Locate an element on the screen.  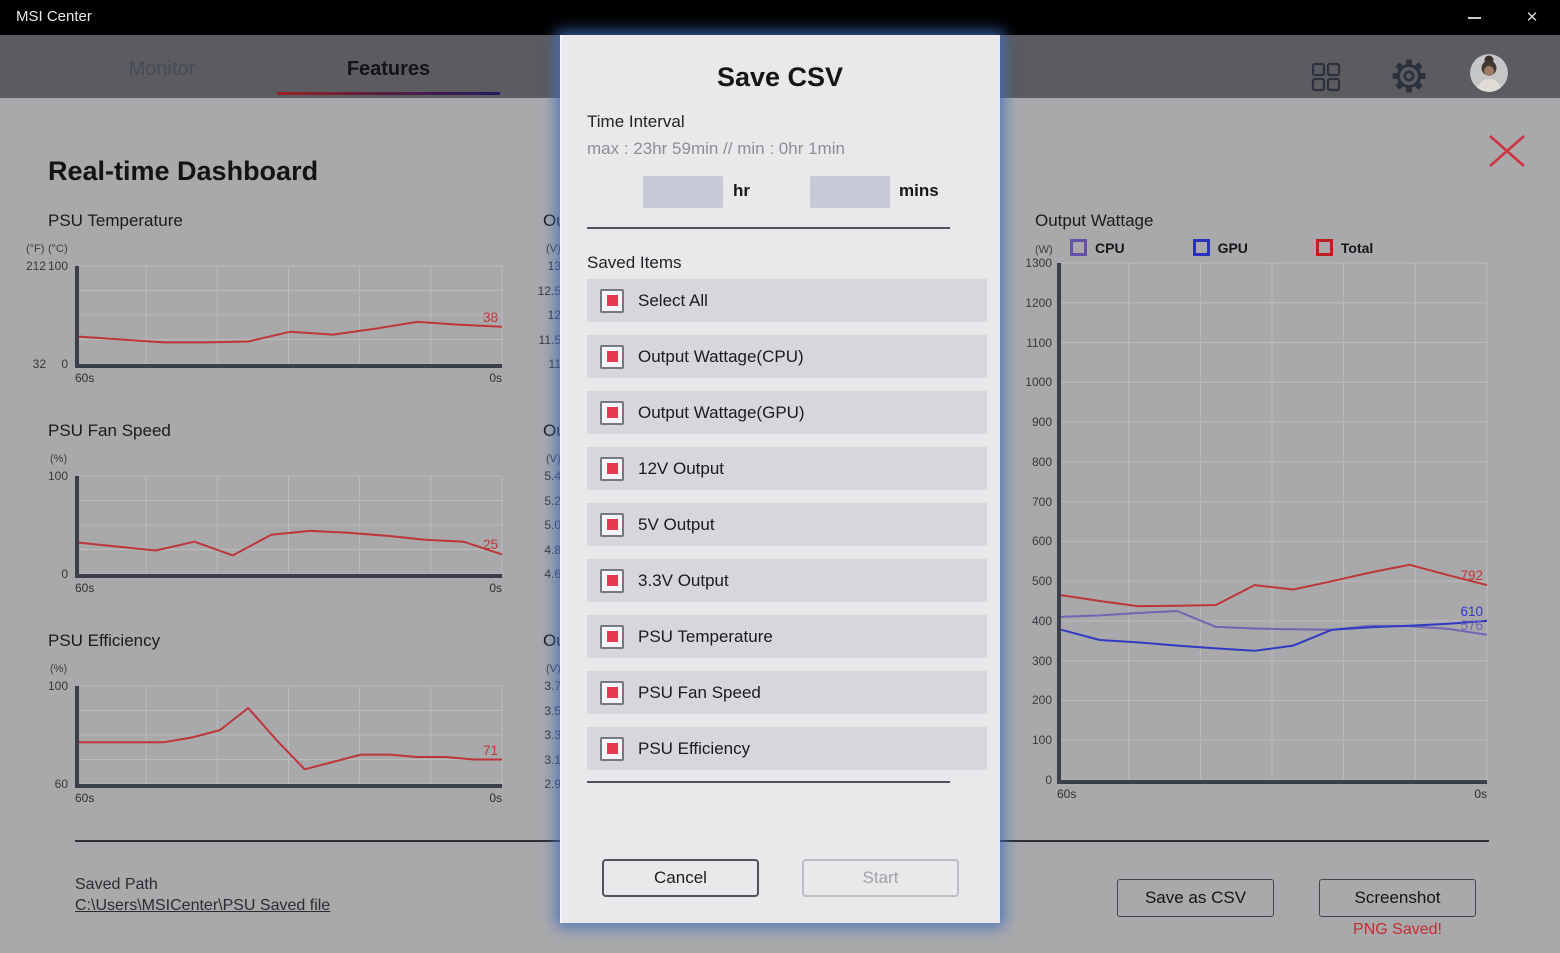
saved-item-row: Select All is located at coordinates (787, 300).